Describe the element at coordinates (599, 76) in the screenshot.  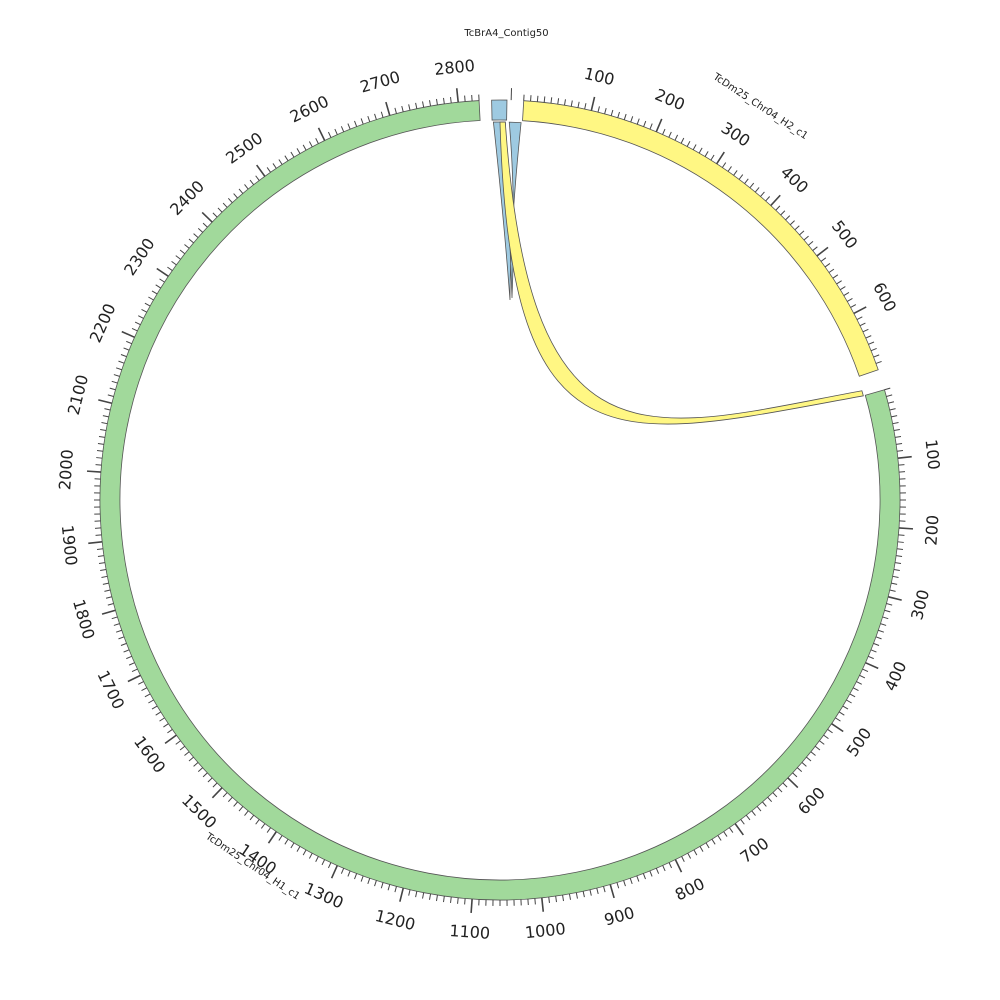
I see `tick-label: 100` at that location.